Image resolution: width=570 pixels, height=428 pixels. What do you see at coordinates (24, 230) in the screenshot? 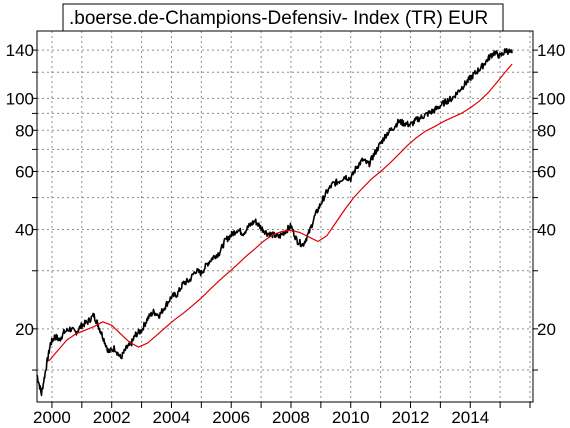
I see `y-tick-label-left: 40` at bounding box center [24, 230].